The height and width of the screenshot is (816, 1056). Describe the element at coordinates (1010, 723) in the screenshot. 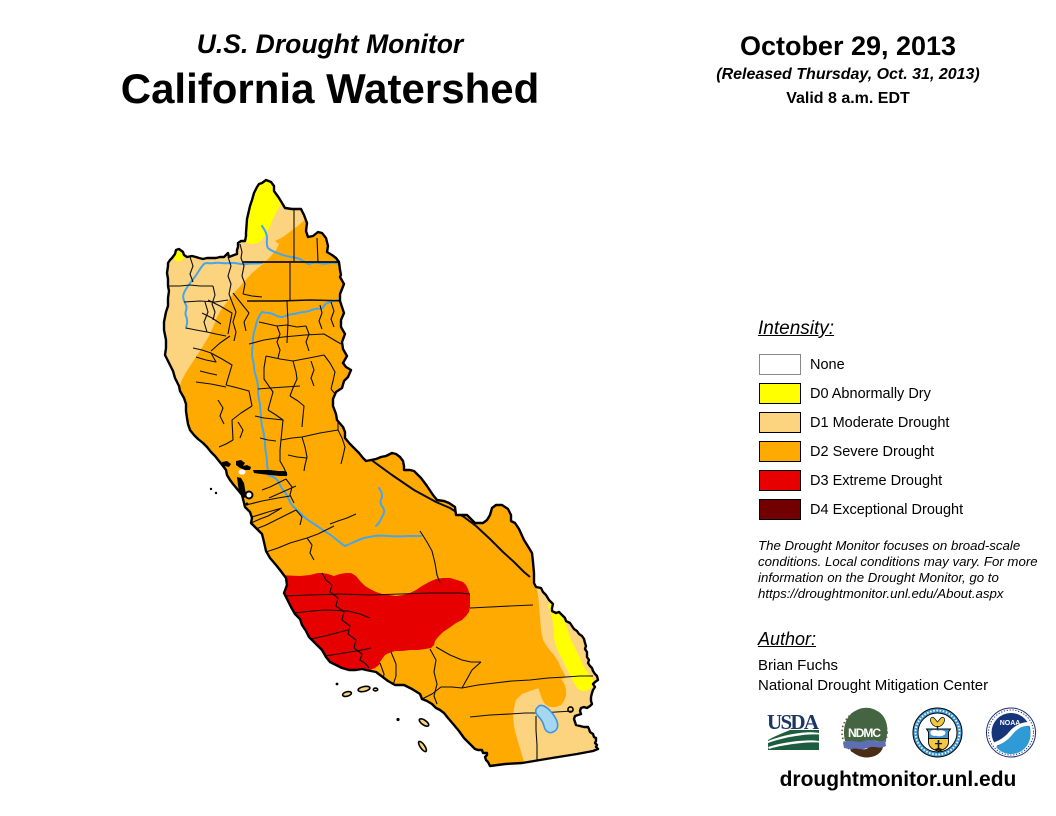

I see `svg-text: NOAA` at that location.